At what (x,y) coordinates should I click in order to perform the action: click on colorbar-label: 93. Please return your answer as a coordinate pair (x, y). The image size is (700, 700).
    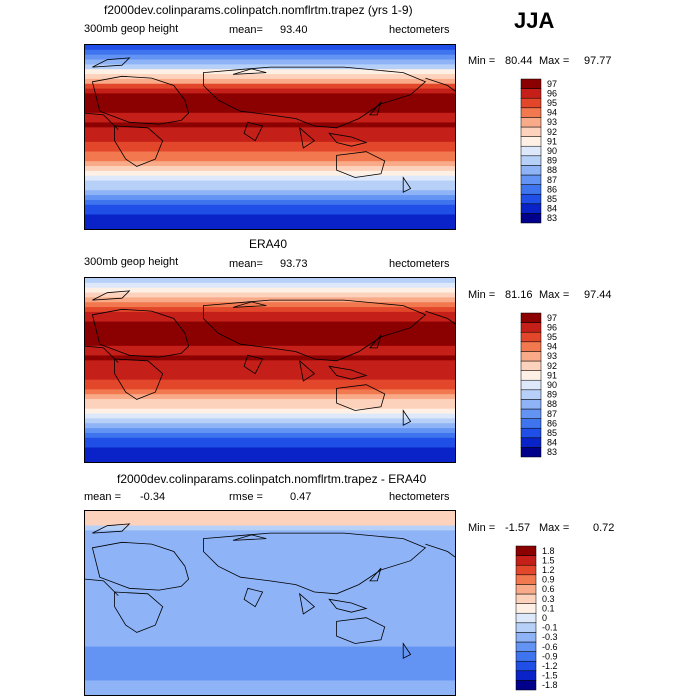
    Looking at the image, I should click on (552, 356).